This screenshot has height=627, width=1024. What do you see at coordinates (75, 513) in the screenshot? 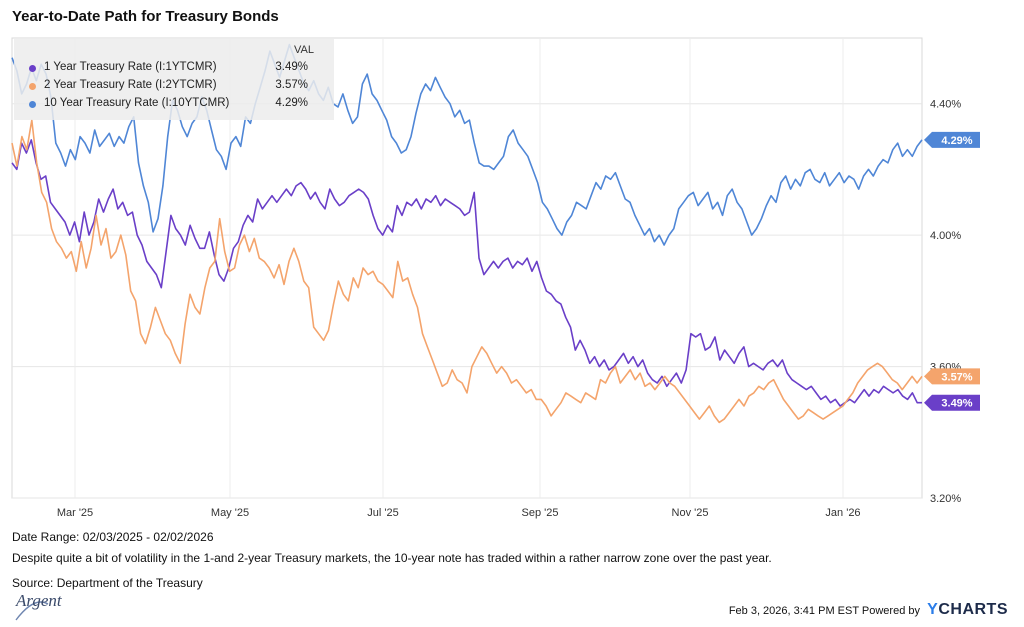
I see `x-tick-label: Mar '25` at bounding box center [75, 513].